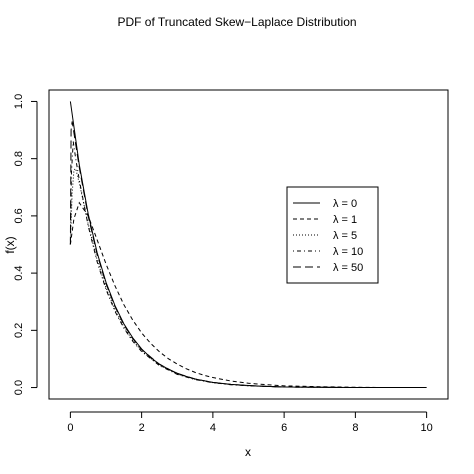 This screenshot has height=474, width=474. What do you see at coordinates (354, 220) in the screenshot?
I see `legend-value: 1` at bounding box center [354, 220].